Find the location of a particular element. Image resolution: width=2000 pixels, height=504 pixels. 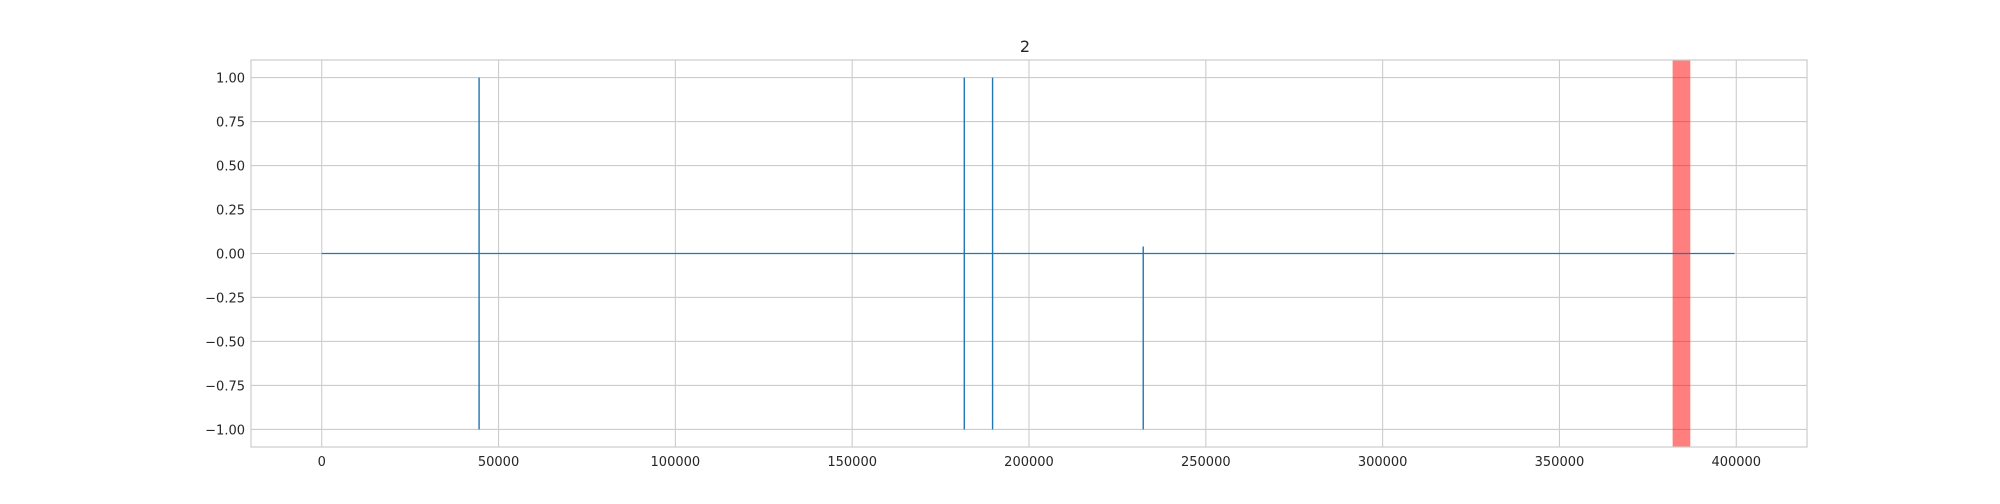

chart-title: 2 is located at coordinates (1025, 46).